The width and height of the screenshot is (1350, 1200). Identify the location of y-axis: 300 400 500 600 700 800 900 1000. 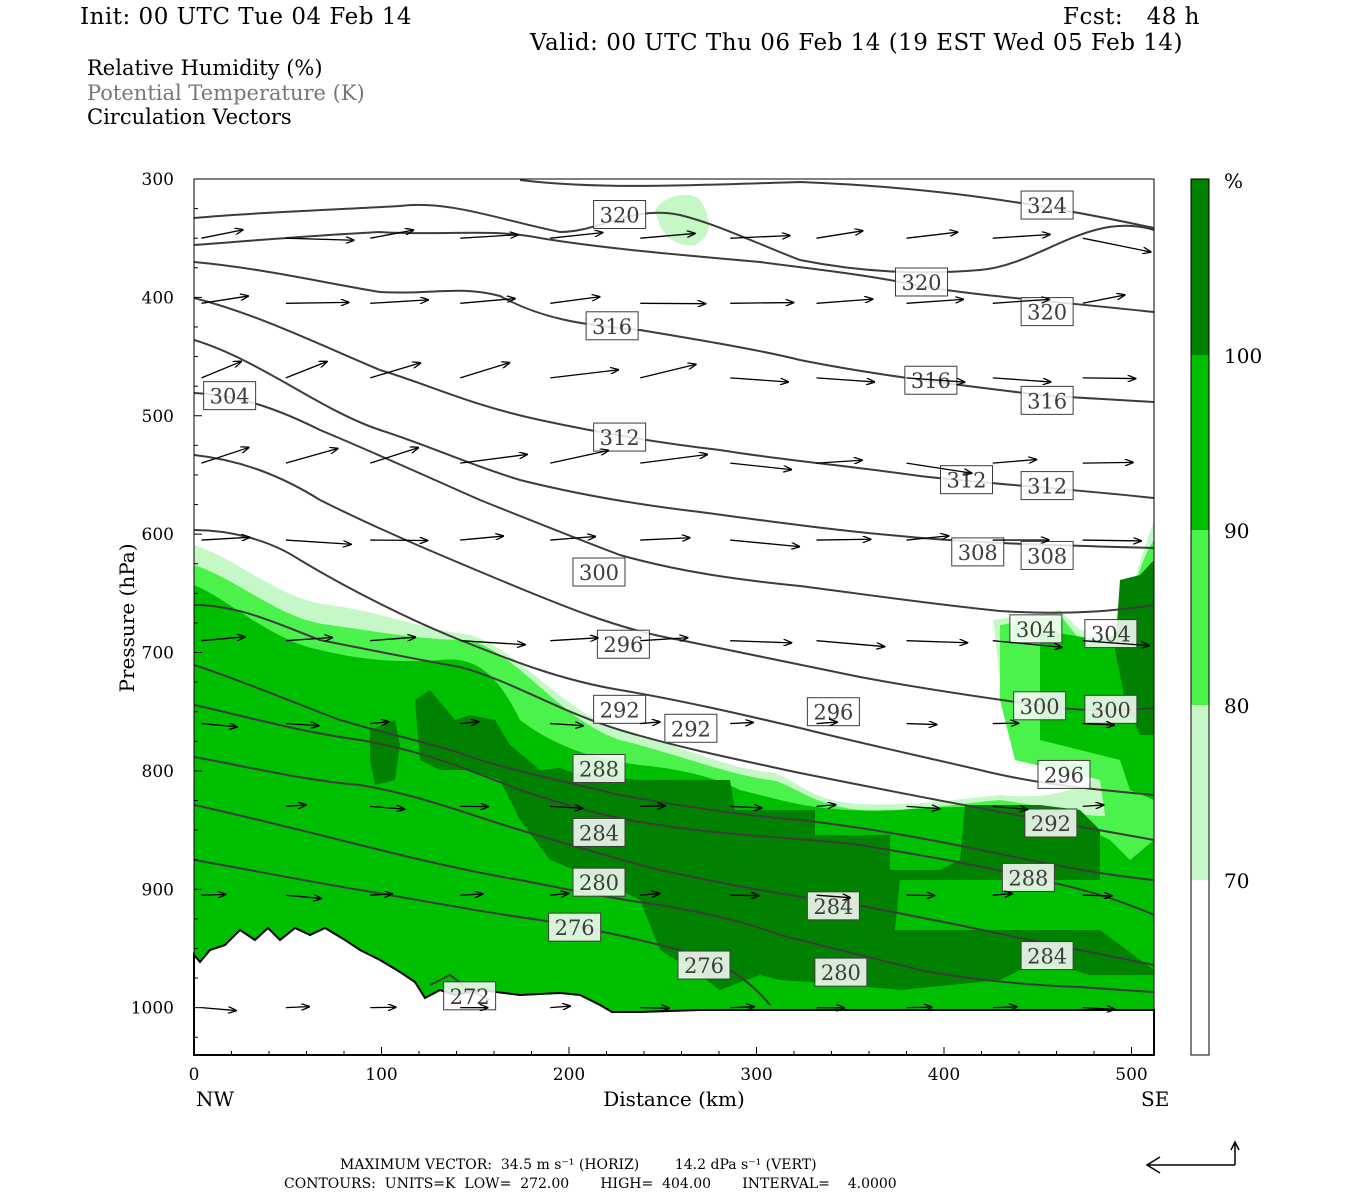
(166, 604).